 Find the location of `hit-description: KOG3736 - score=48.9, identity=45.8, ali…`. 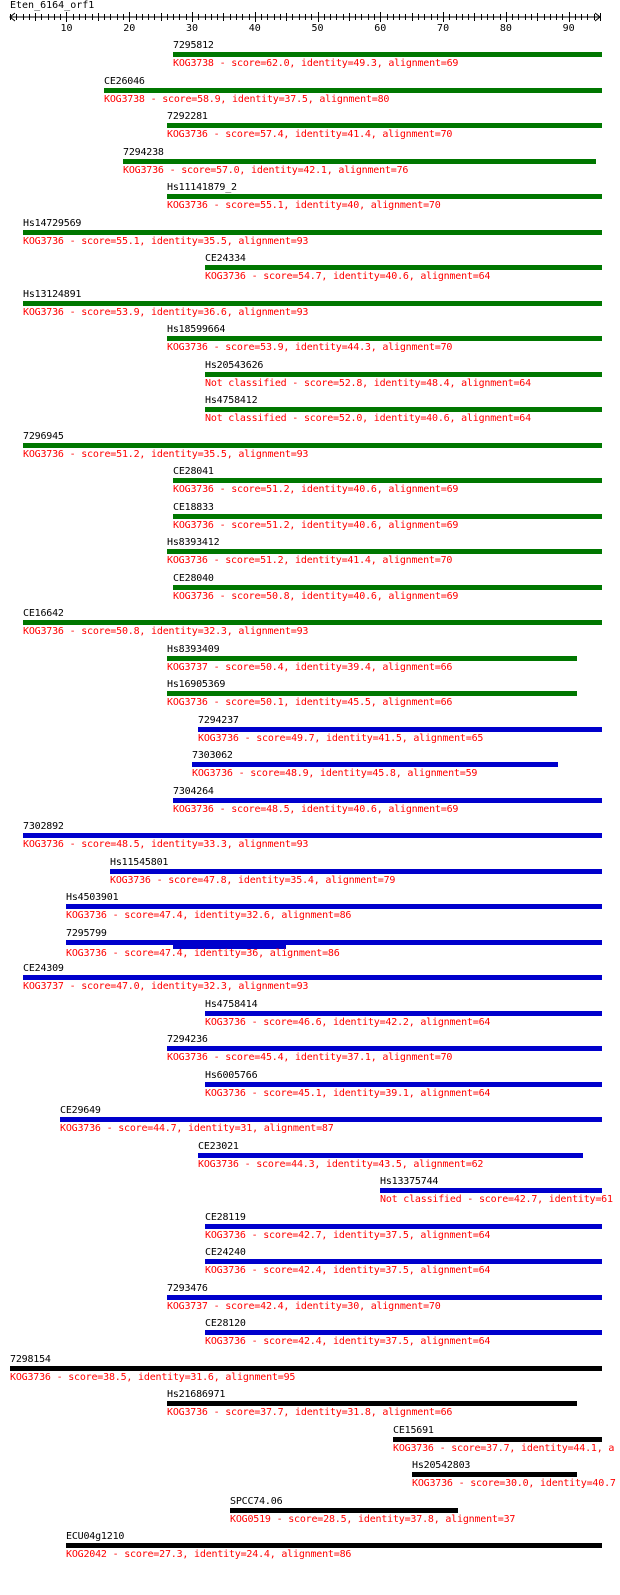

hit-description: KOG3736 - score=48.9, identity=45.8, ali… is located at coordinates (335, 773).